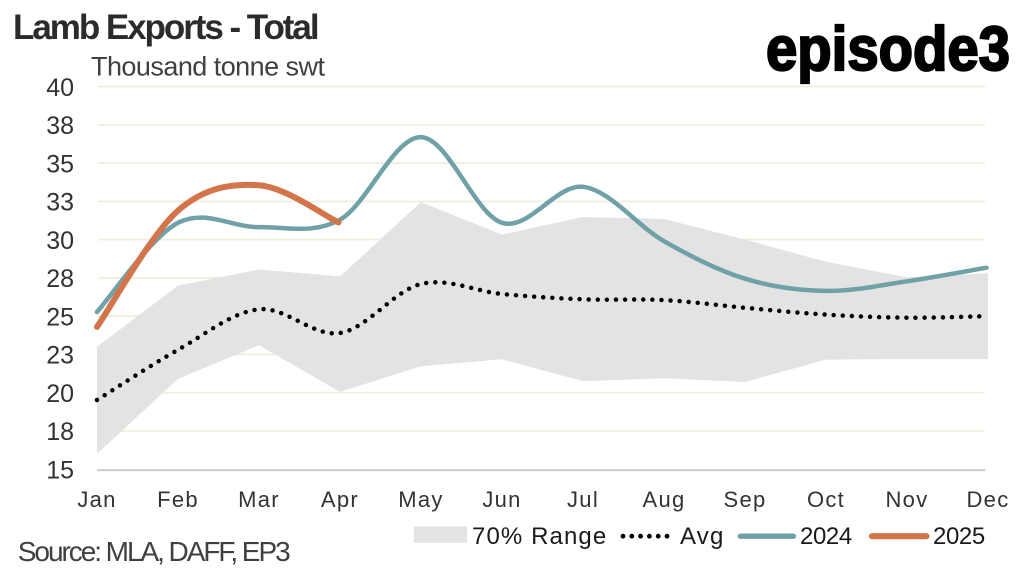  I want to click on svg-text: Dec, so click(987, 499).